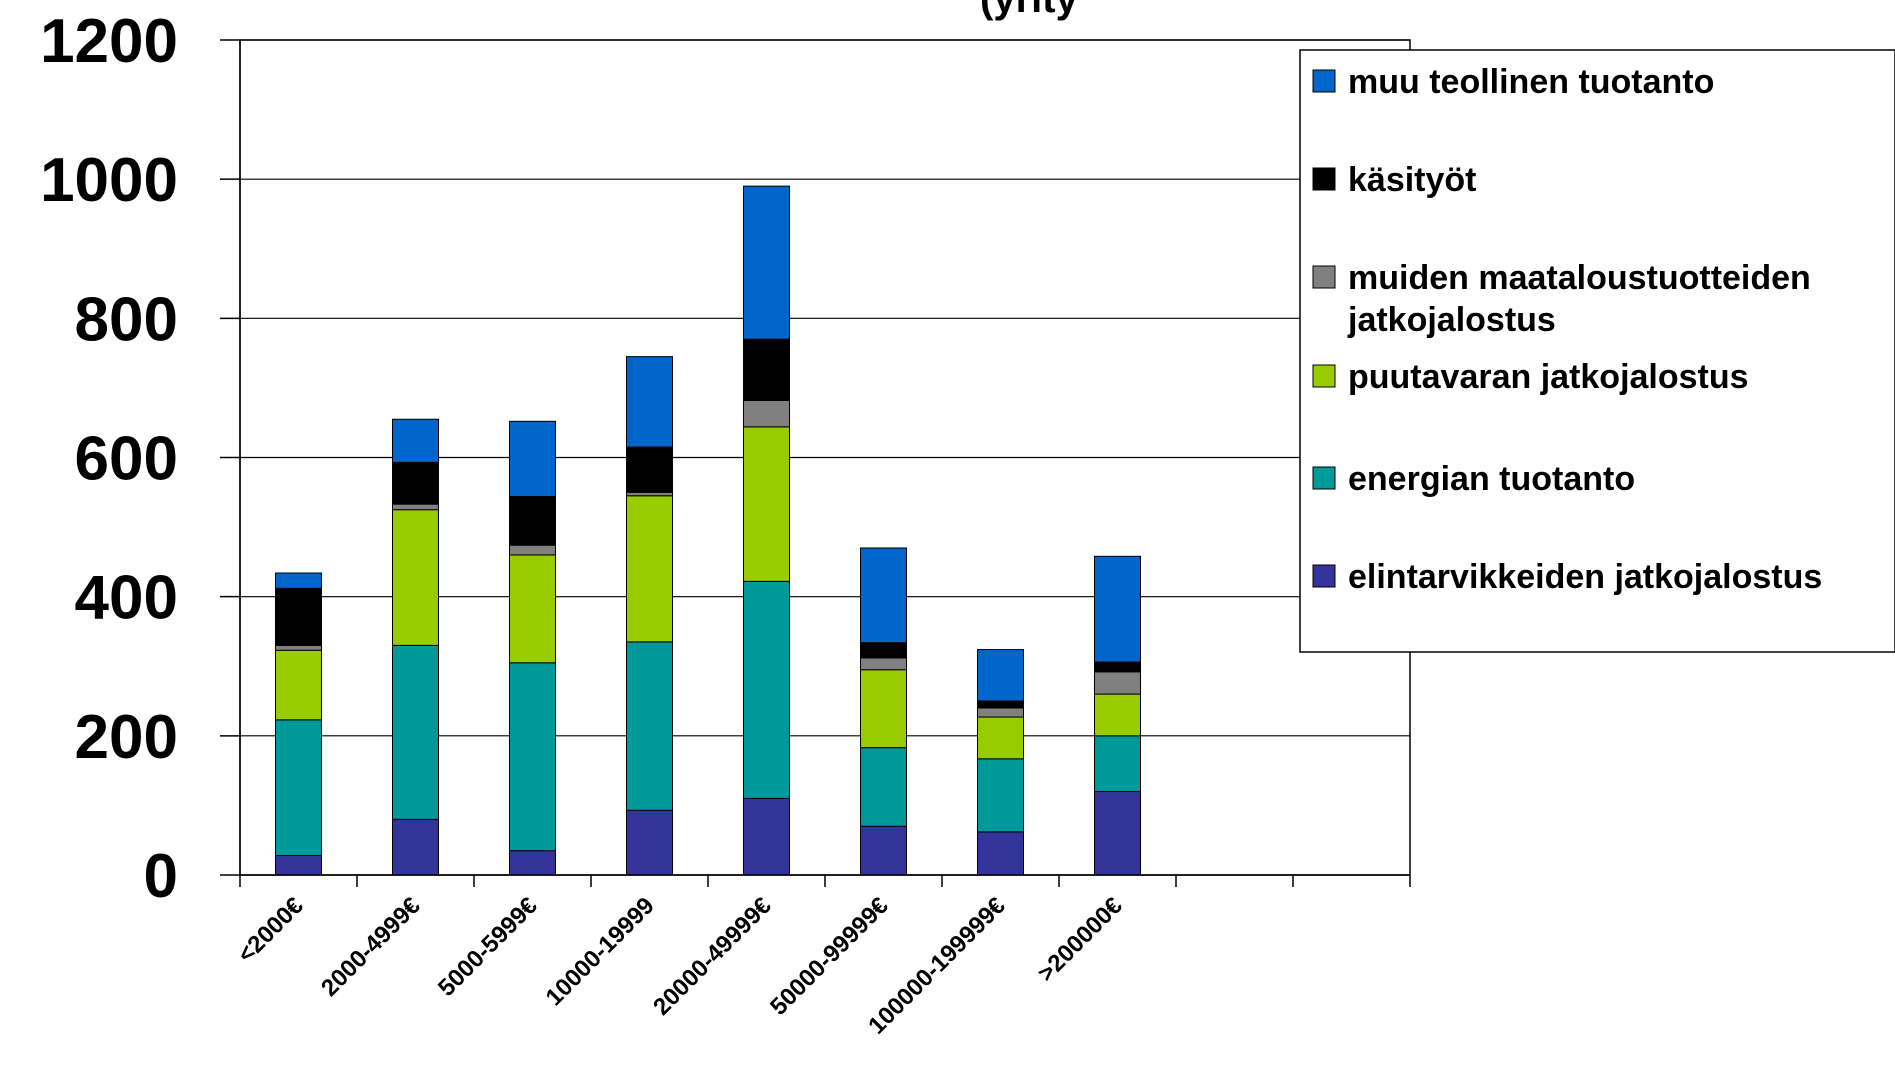  What do you see at coordinates (1531, 82) in the screenshot?
I see `legend-label: muu teollinen tuotanto` at bounding box center [1531, 82].